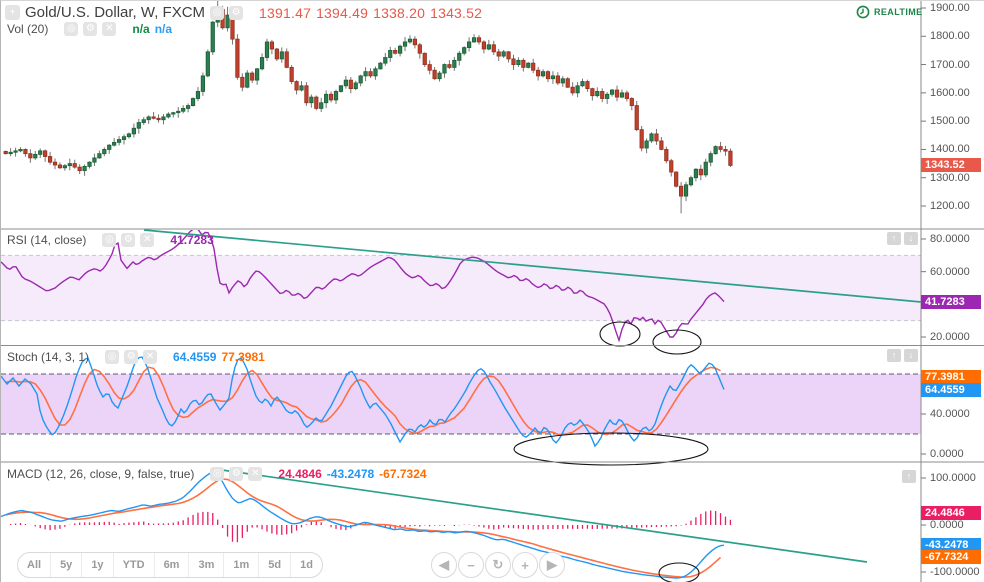 This screenshot has width=984, height=582. What do you see at coordinates (951, 301) in the screenshot?
I see `price-badge: 41.7283` at bounding box center [951, 301].